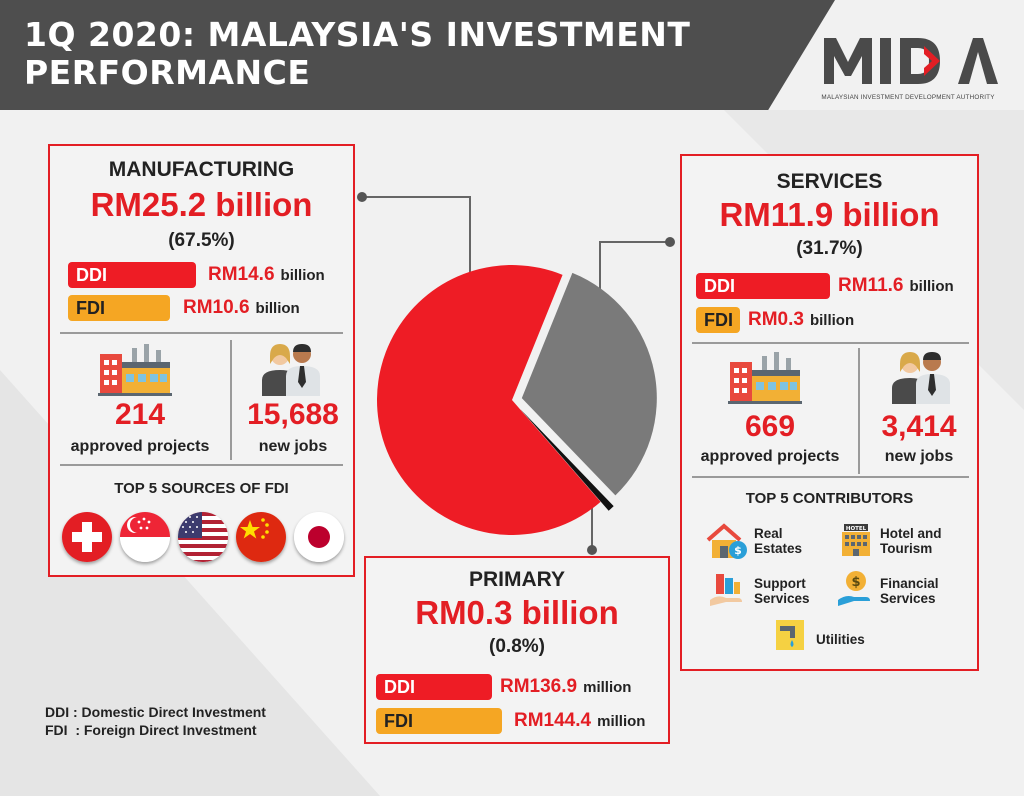 Image resolution: width=1024 pixels, height=796 pixels. I want to click on services-fdi-value: RM0.3 billion, so click(801, 320).